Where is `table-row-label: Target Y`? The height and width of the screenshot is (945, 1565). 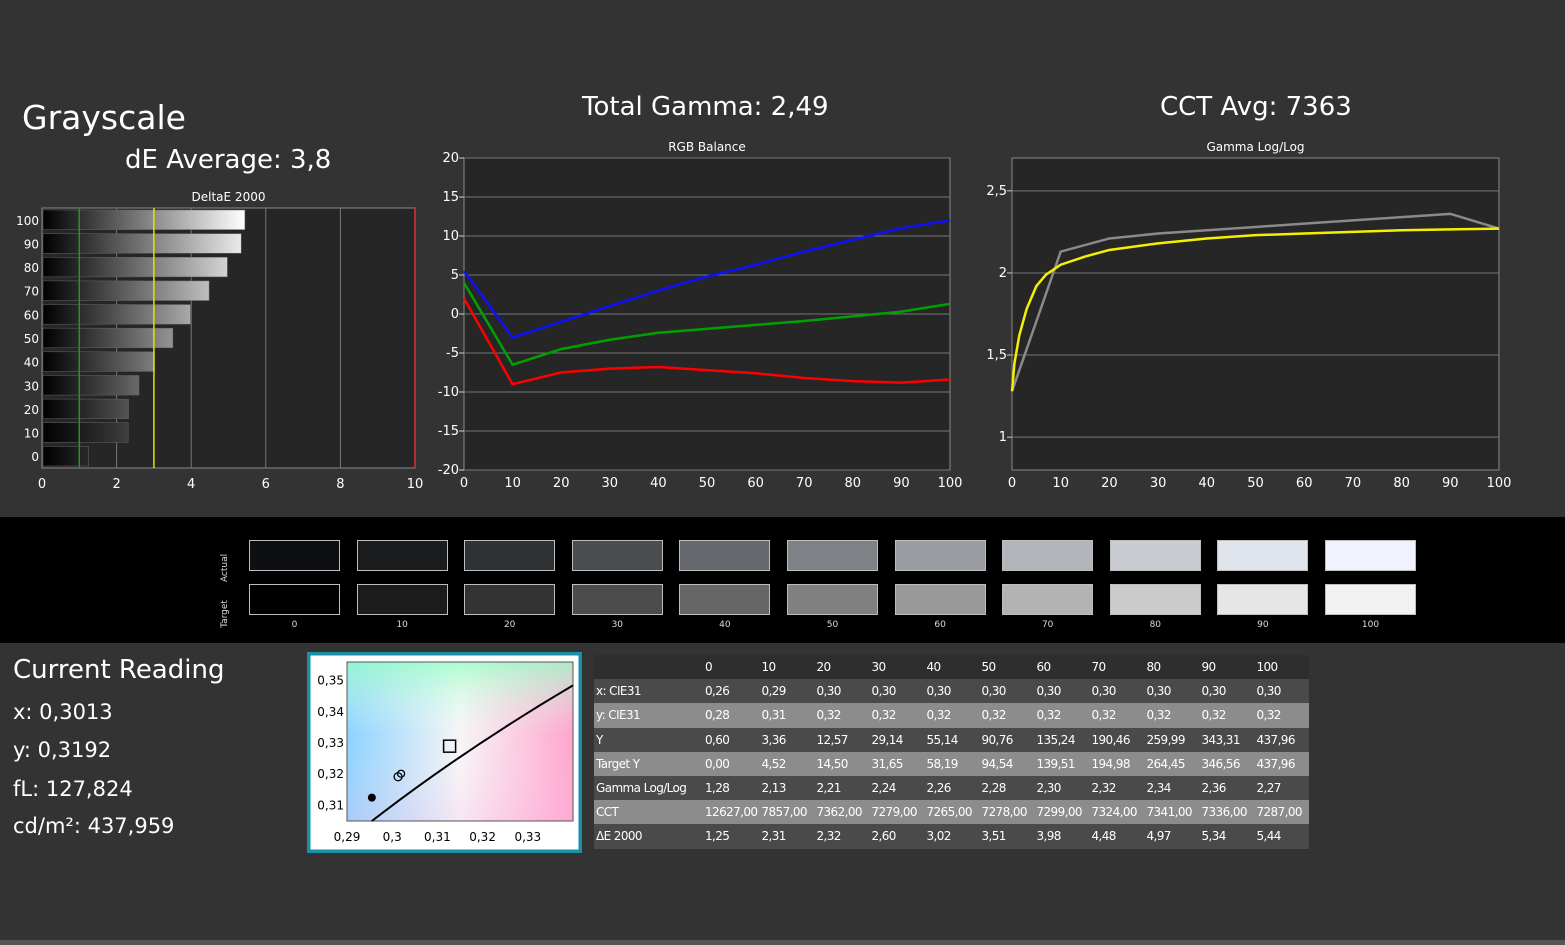 table-row-label: Target Y is located at coordinates (648, 763).